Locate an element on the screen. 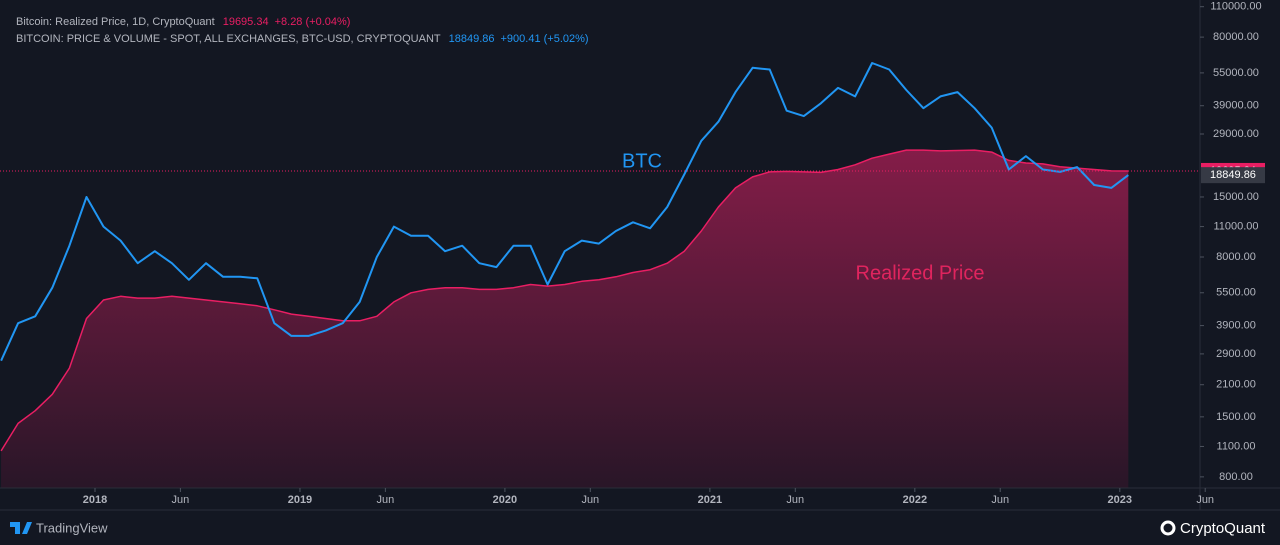 The width and height of the screenshot is (1280, 545). footer-right: CryptoQuant is located at coordinates (1223, 528).